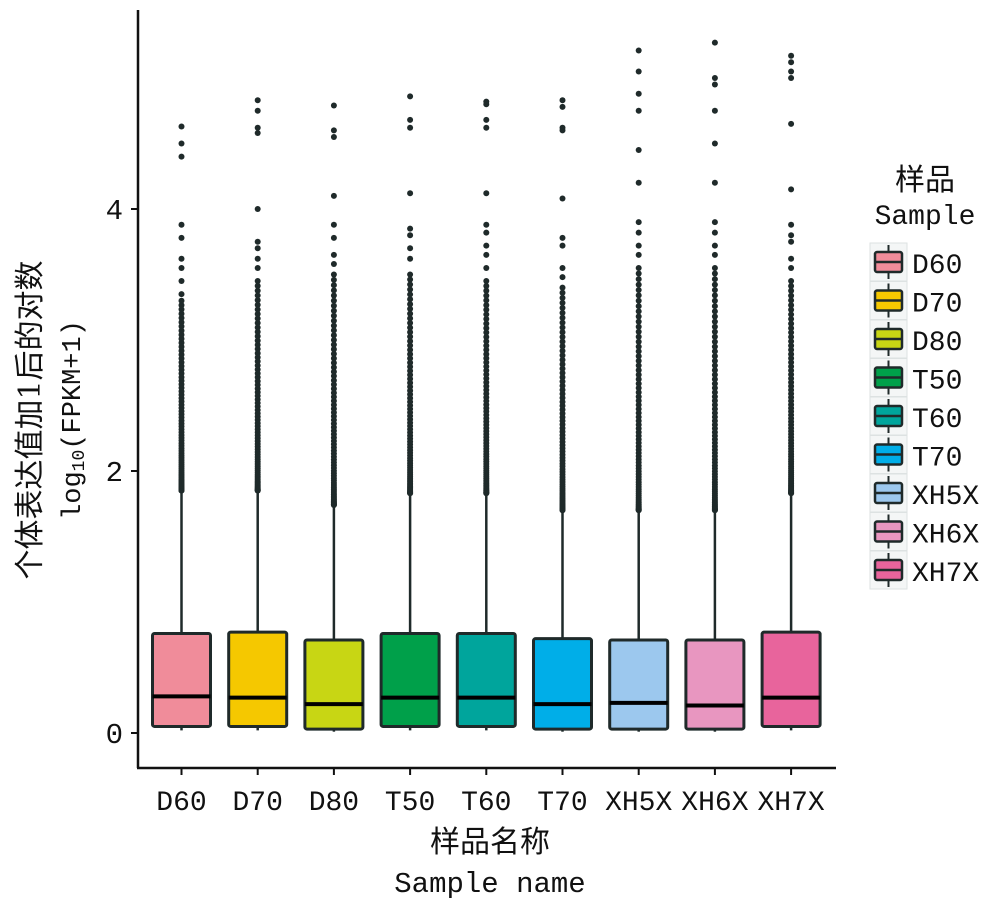  Describe the element at coordinates (937, 420) in the screenshot. I see `legend-label: T60` at that location.